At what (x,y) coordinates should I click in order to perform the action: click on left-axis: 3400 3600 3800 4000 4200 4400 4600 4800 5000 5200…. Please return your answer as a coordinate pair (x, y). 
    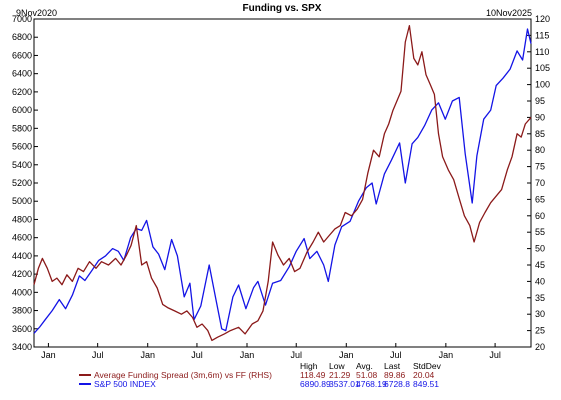
    Looking at the image, I should click on (25, 183).